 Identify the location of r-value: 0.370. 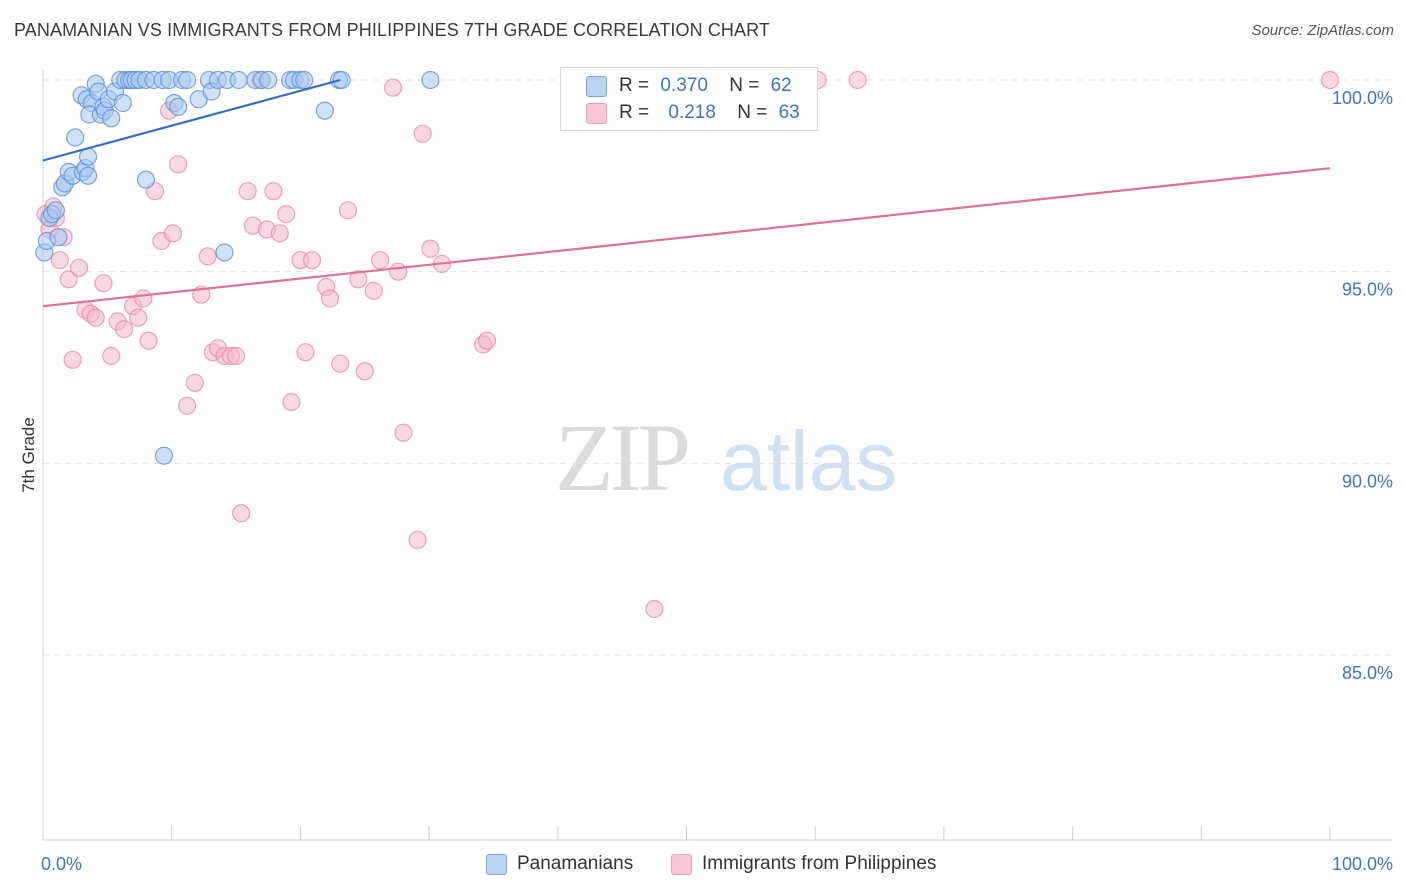
(684, 85).